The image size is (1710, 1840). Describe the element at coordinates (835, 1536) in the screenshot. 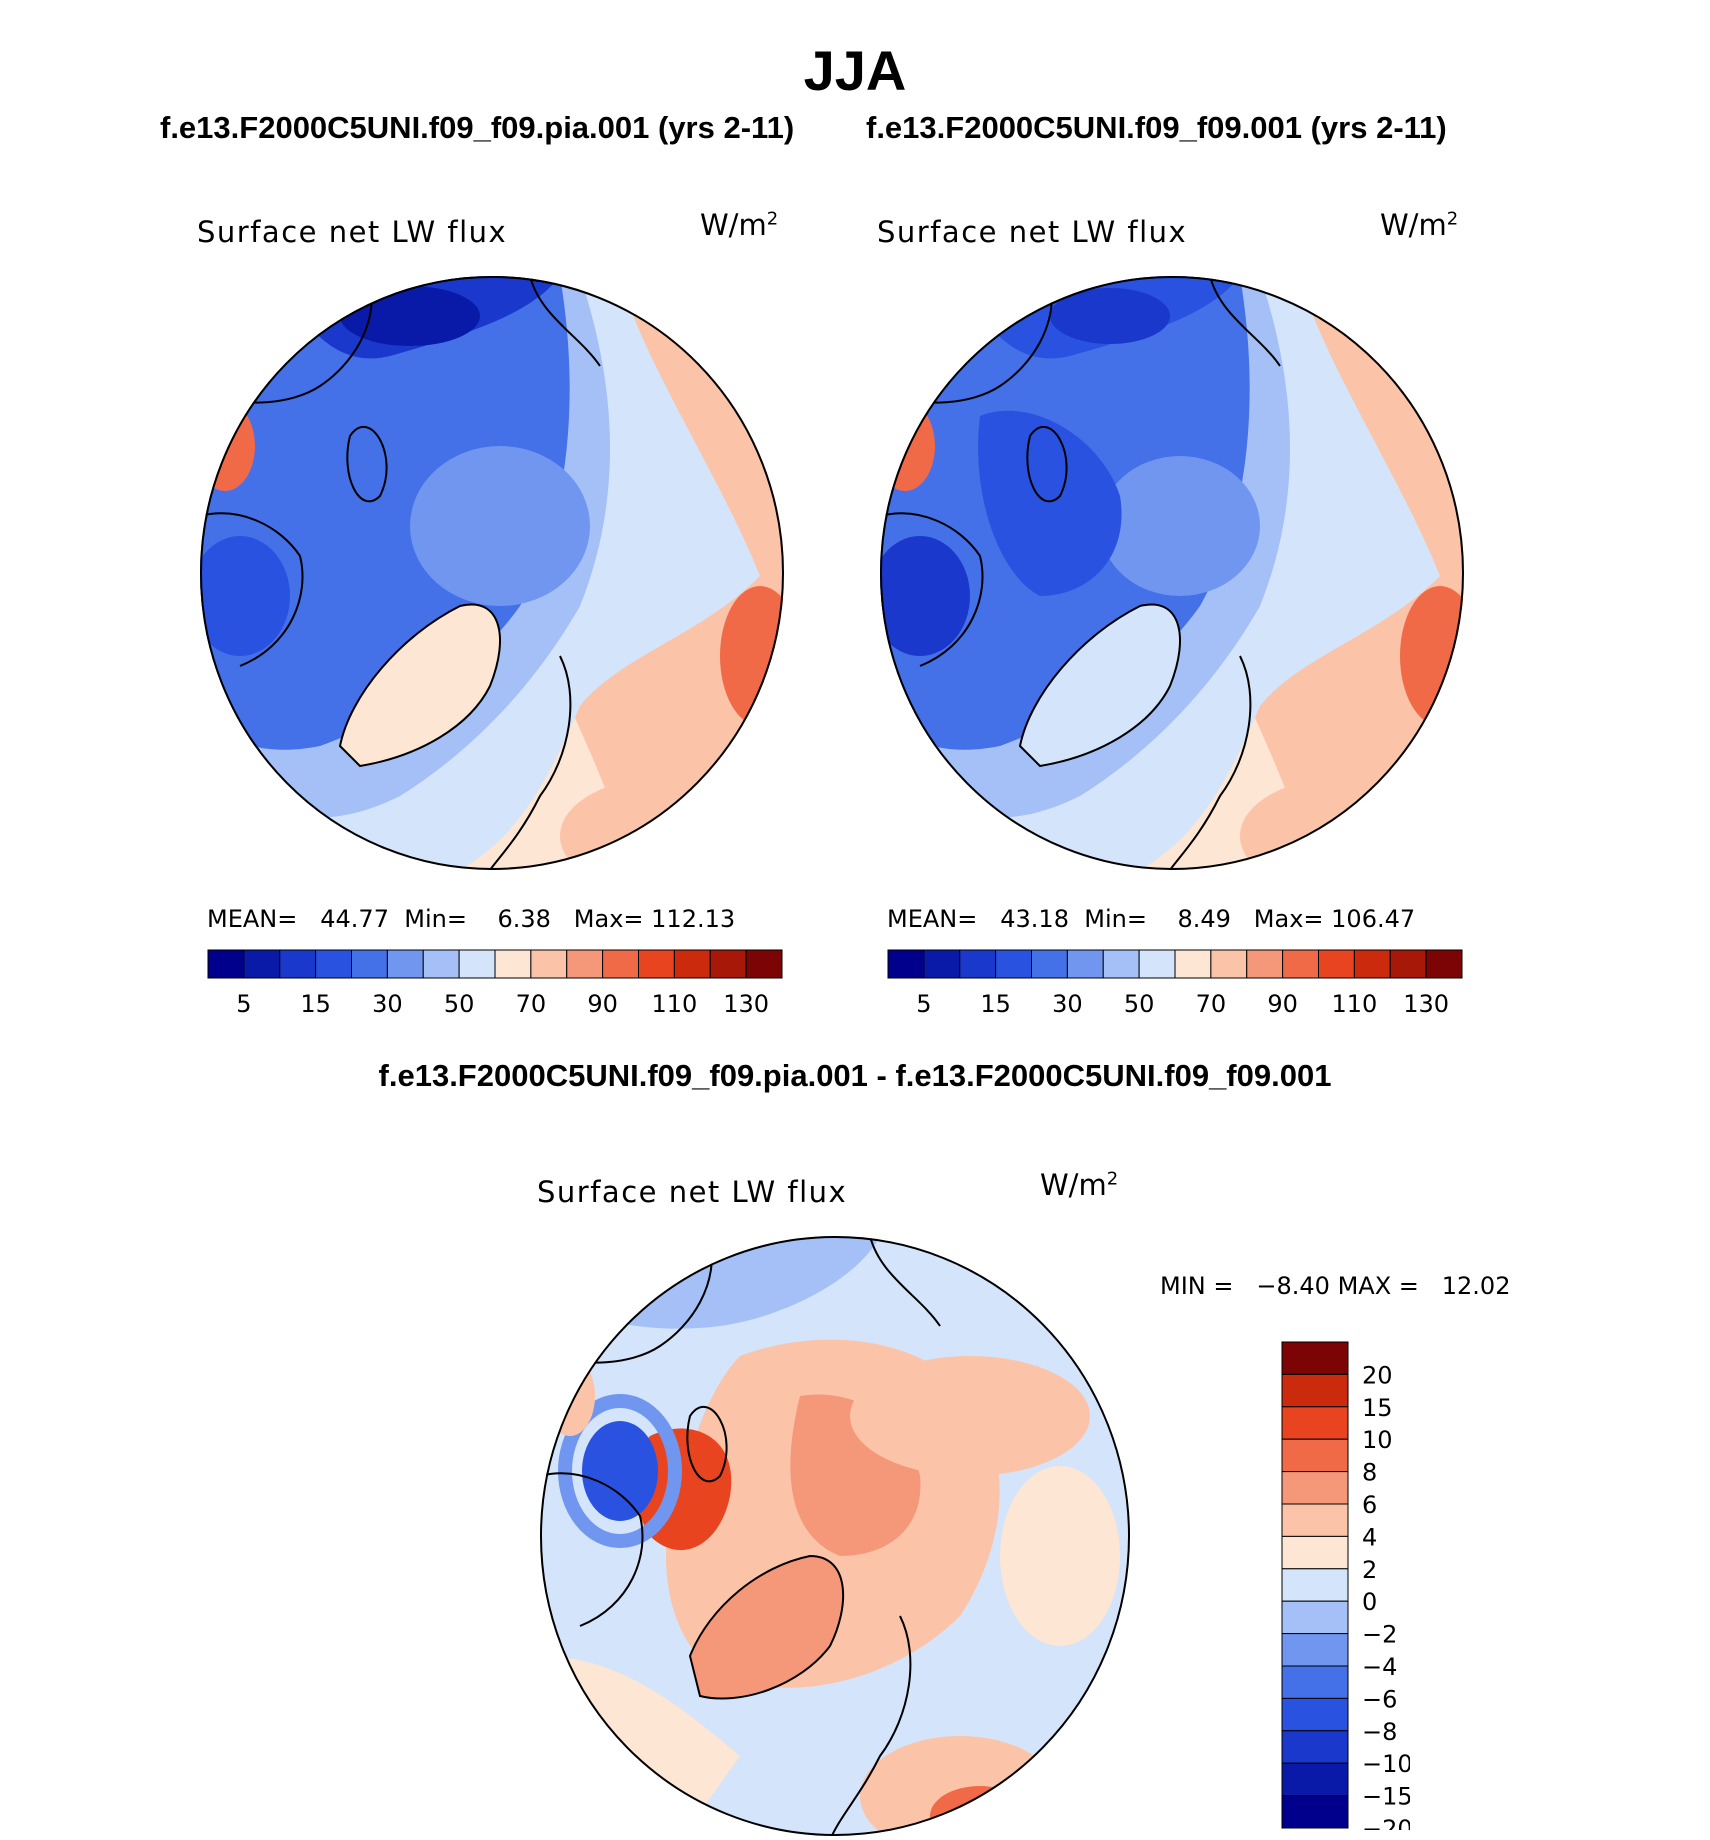

I see `difference-polar-map` at that location.